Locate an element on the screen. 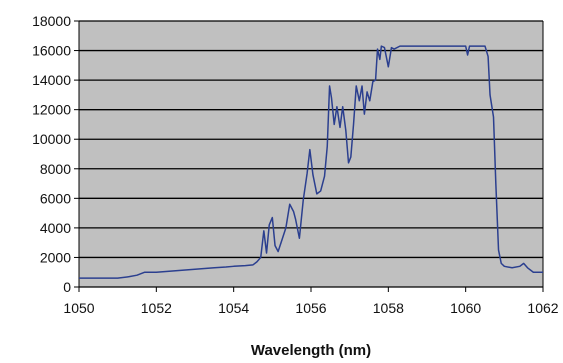  x-tick-label: 1054 is located at coordinates (233, 308).